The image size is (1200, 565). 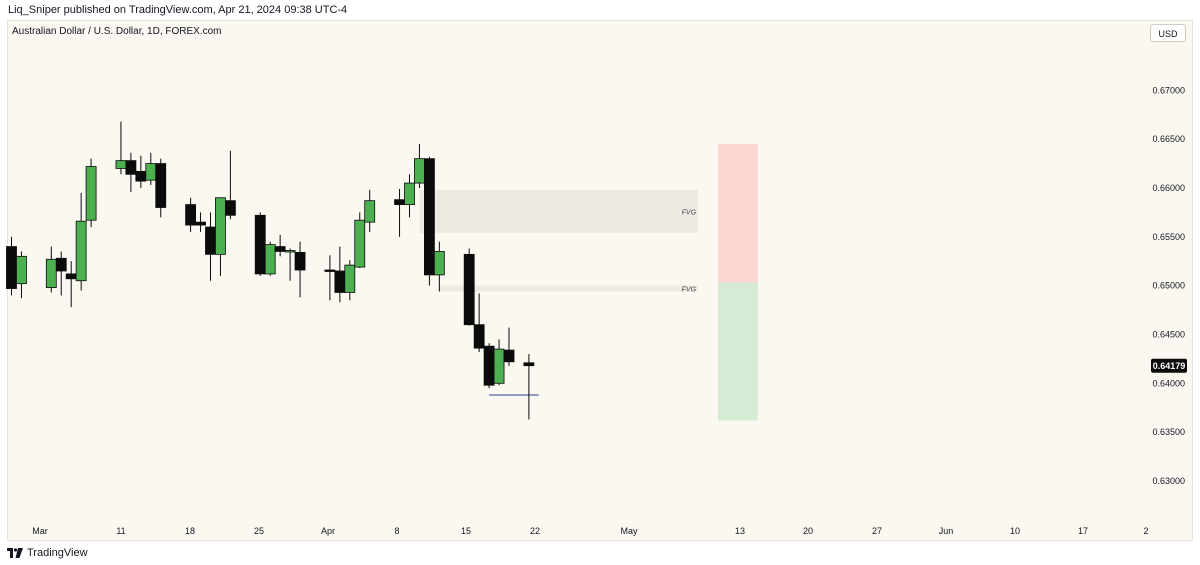 I want to click on footer: TradingView, so click(x=47, y=553).